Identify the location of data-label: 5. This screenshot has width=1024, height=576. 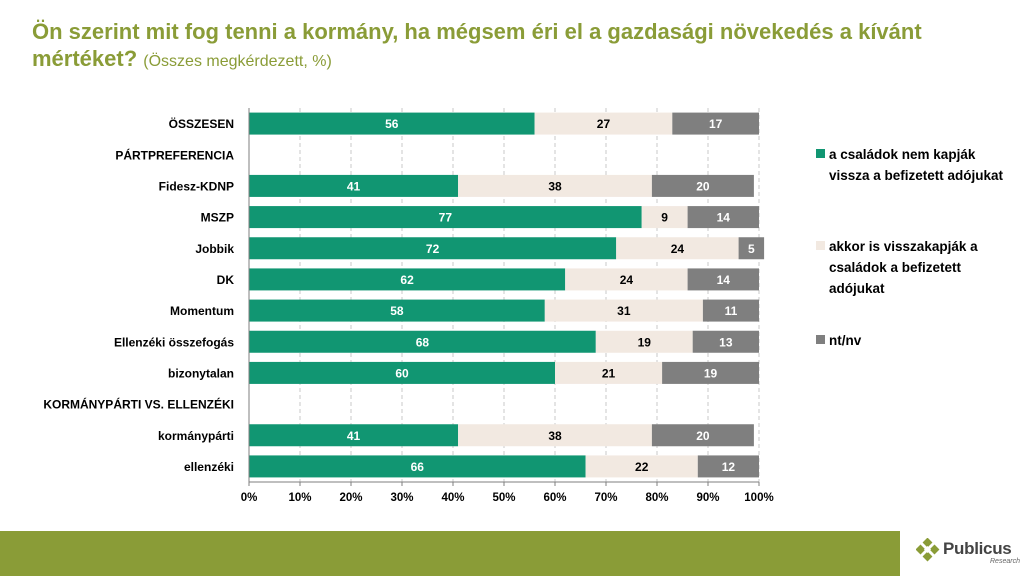
(751, 249).